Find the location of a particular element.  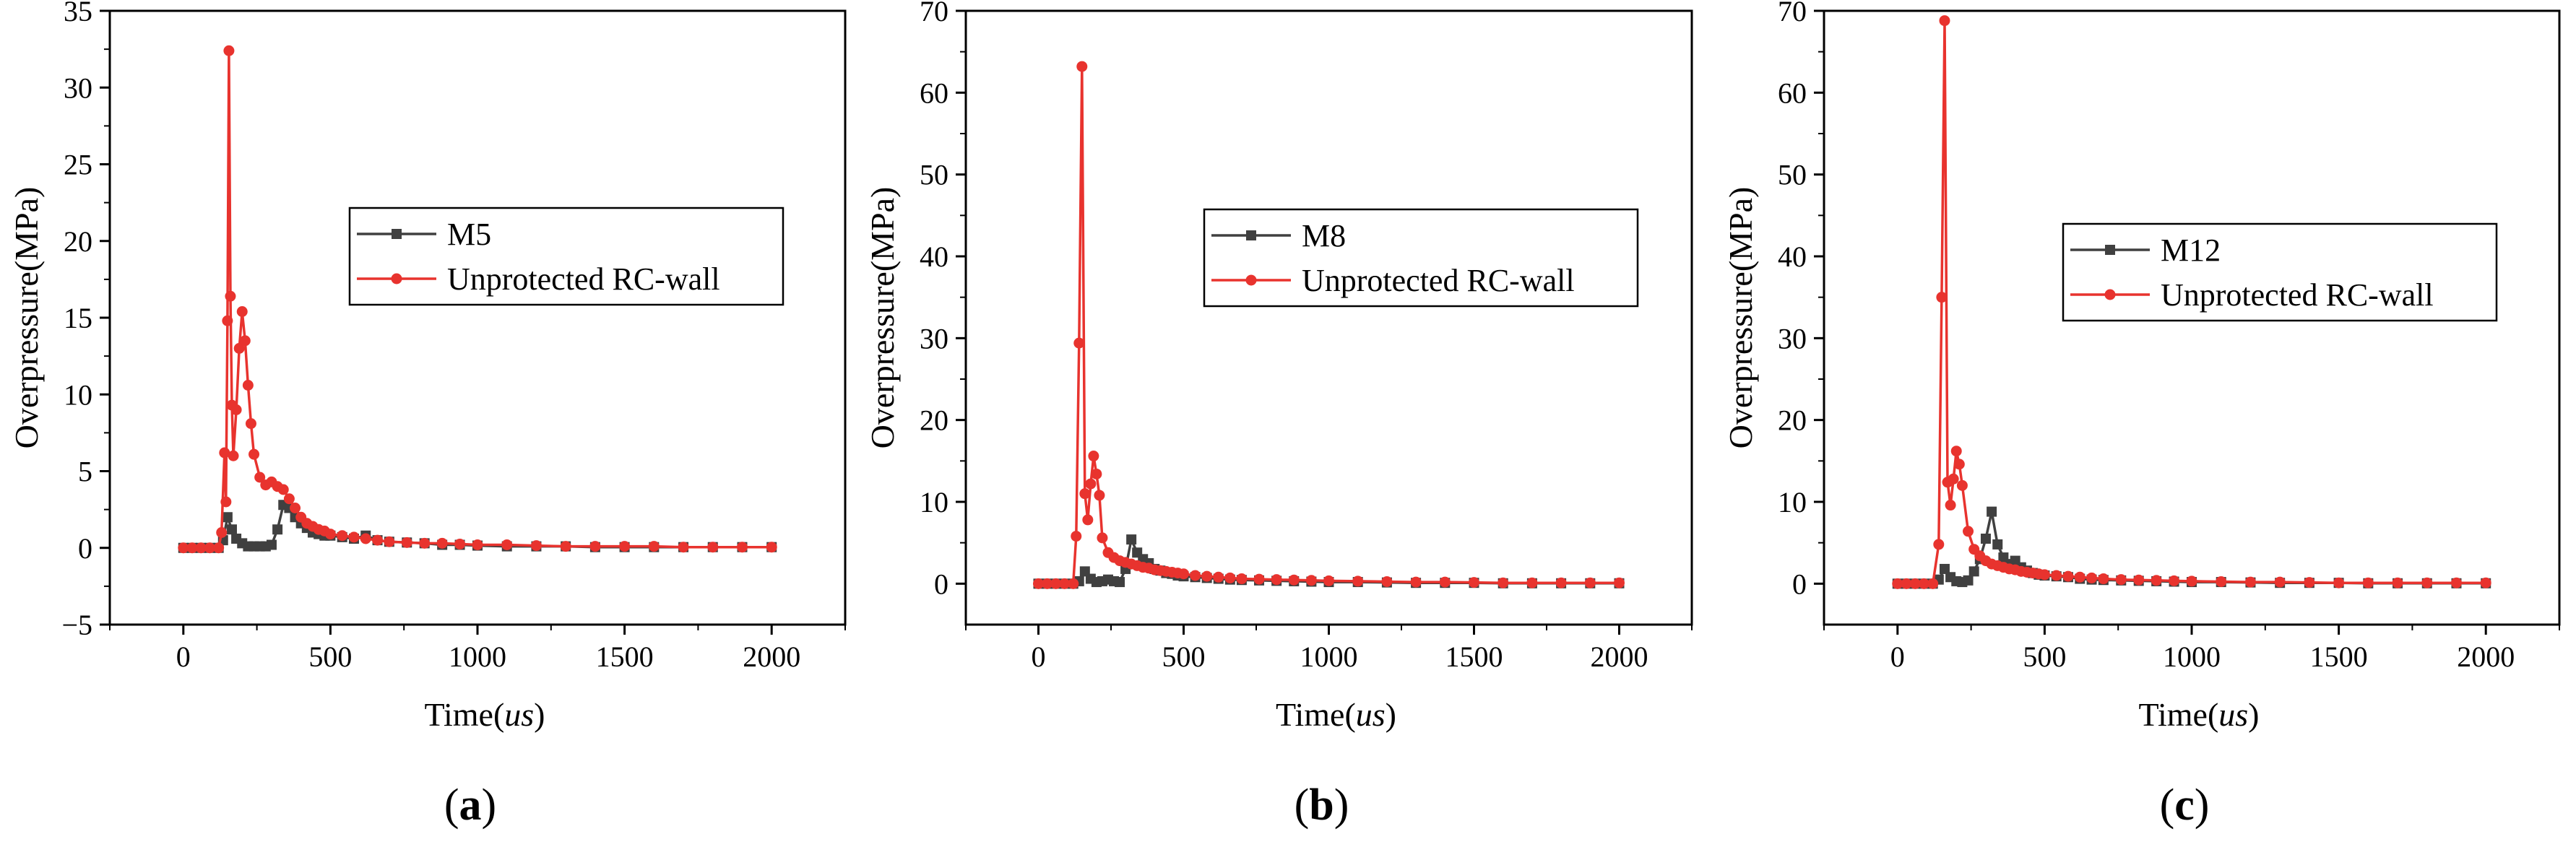

panel-label: (a) is located at coordinates (470, 805).